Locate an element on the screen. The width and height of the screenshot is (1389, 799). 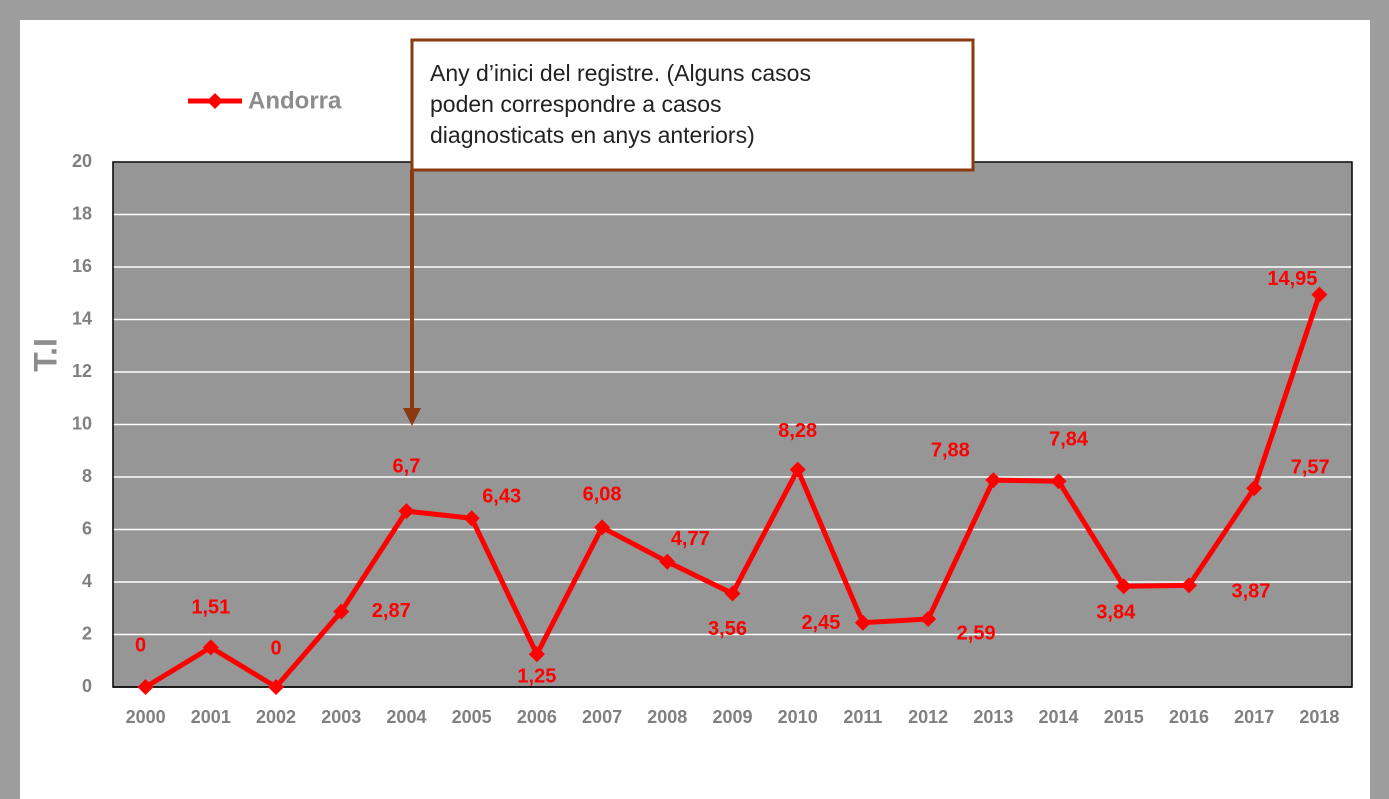
value-label: 6,7 is located at coordinates (407, 466).